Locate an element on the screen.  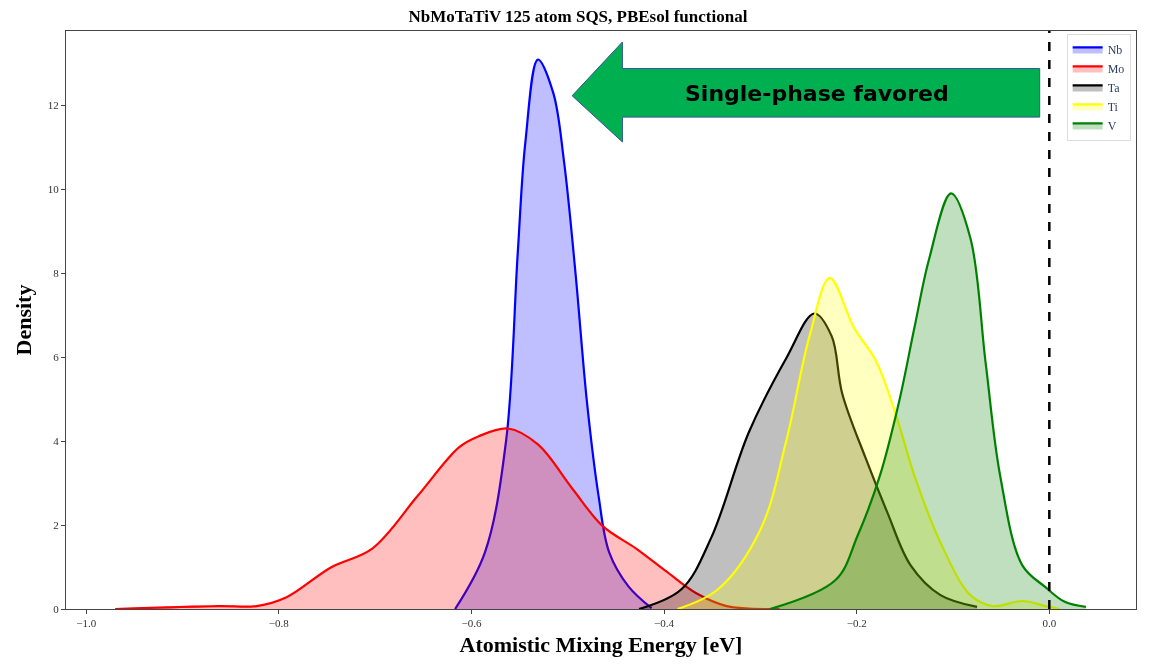
legend-label: Ti is located at coordinates (1113, 107).